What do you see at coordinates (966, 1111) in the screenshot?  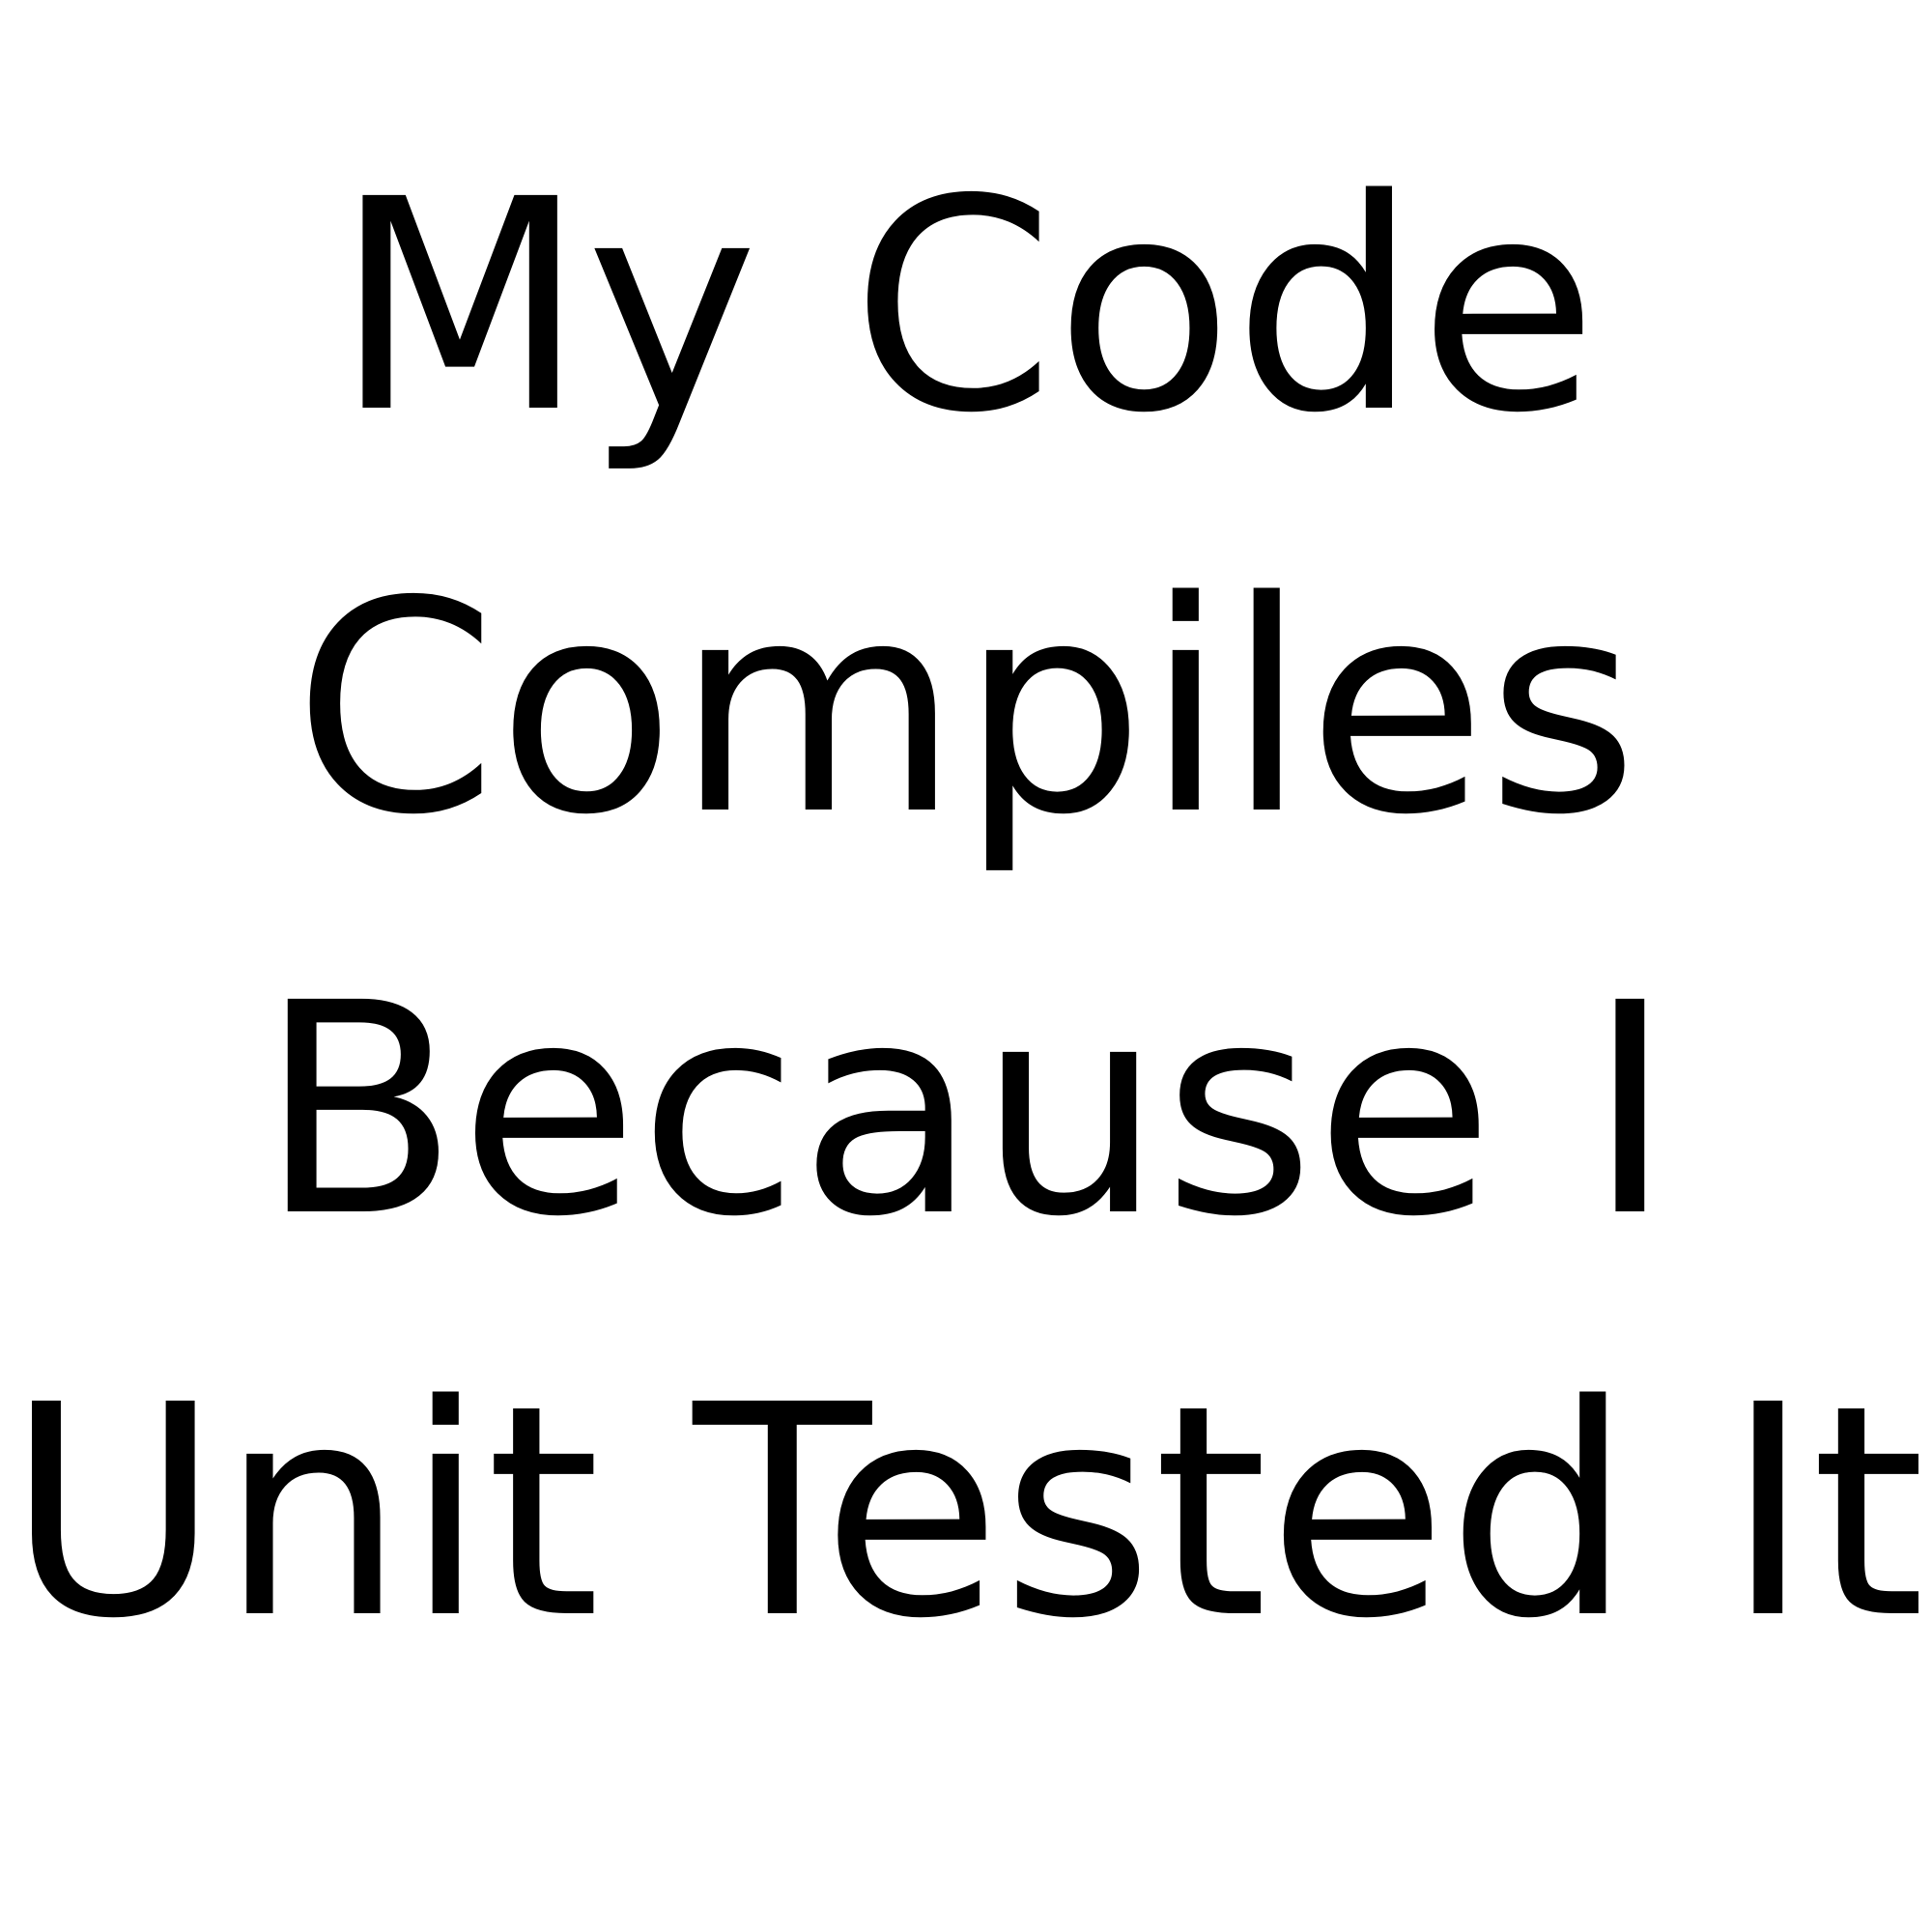 I see `meme-text-line-3: Because I` at bounding box center [966, 1111].